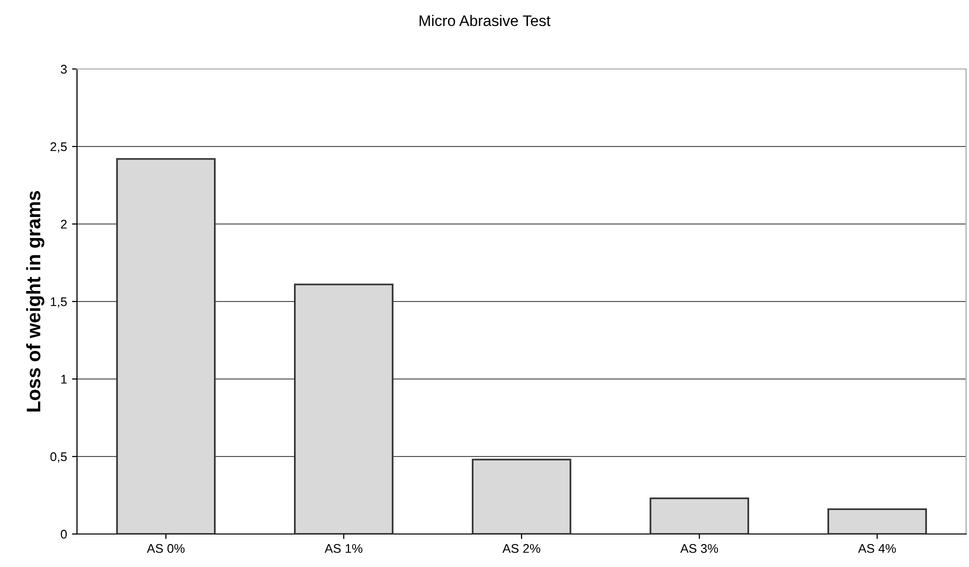  Describe the element at coordinates (521, 548) in the screenshot. I see `x-tick-label: AS 2%` at that location.